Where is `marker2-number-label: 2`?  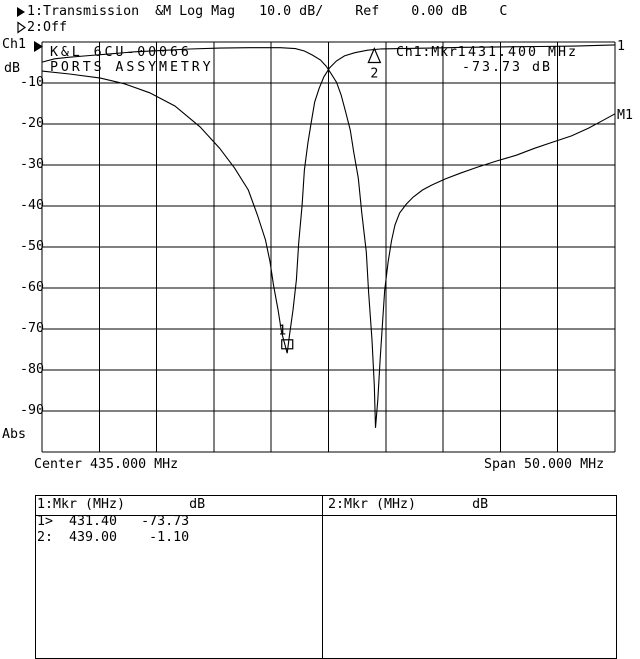 marker2-number-label: 2 is located at coordinates (374, 74).